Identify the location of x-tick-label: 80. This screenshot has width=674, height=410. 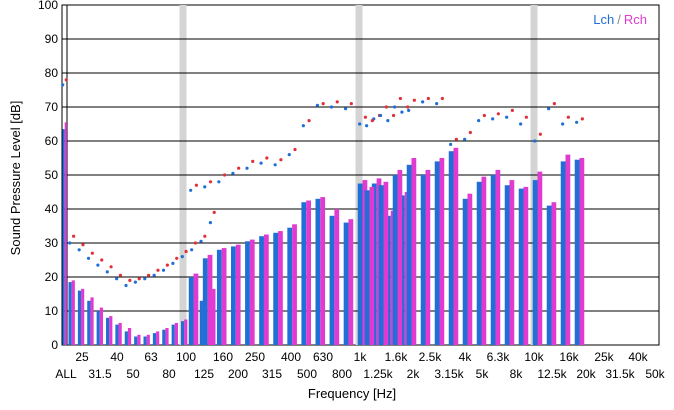
(169, 374).